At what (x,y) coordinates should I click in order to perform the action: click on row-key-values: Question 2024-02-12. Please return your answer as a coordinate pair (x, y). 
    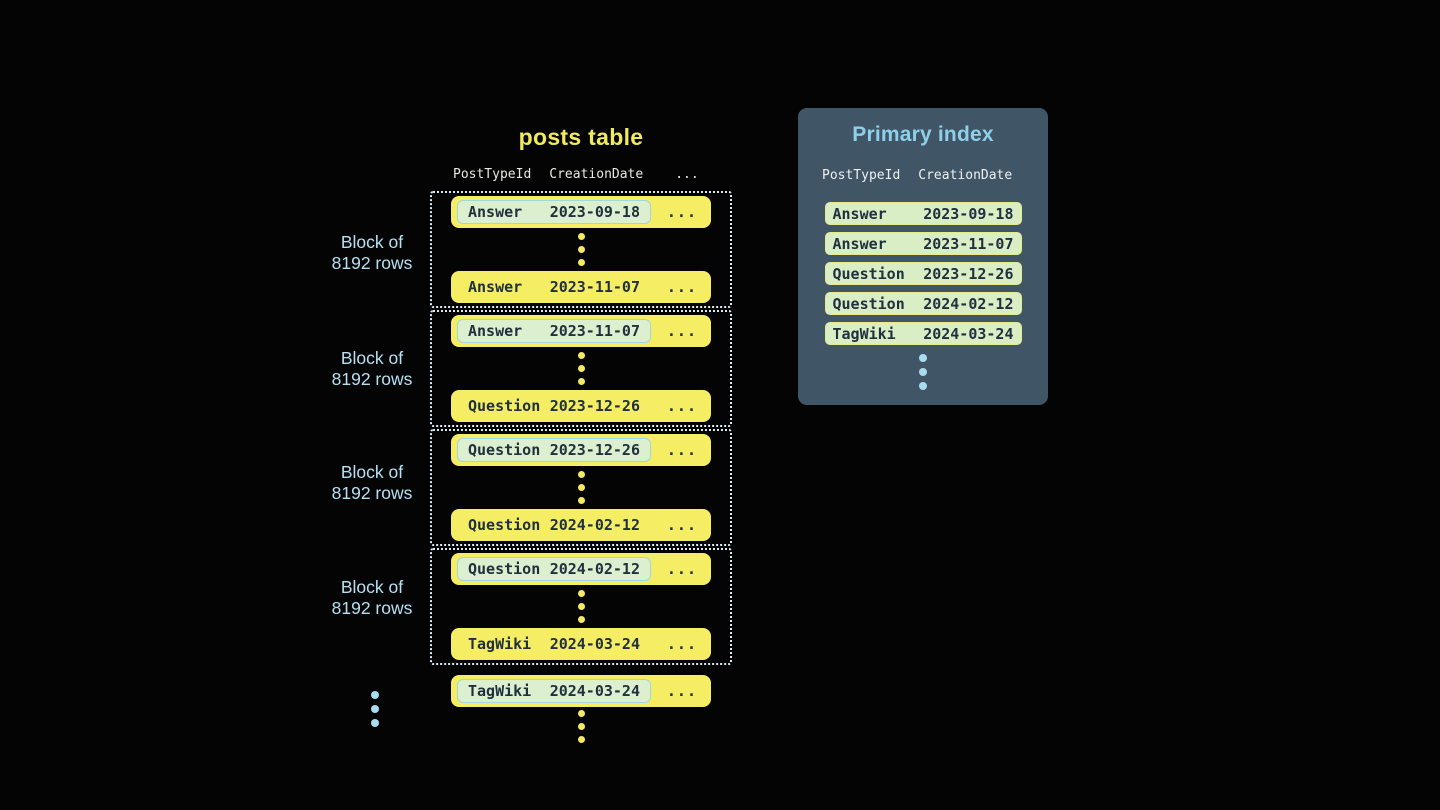
    Looking at the image, I should click on (554, 525).